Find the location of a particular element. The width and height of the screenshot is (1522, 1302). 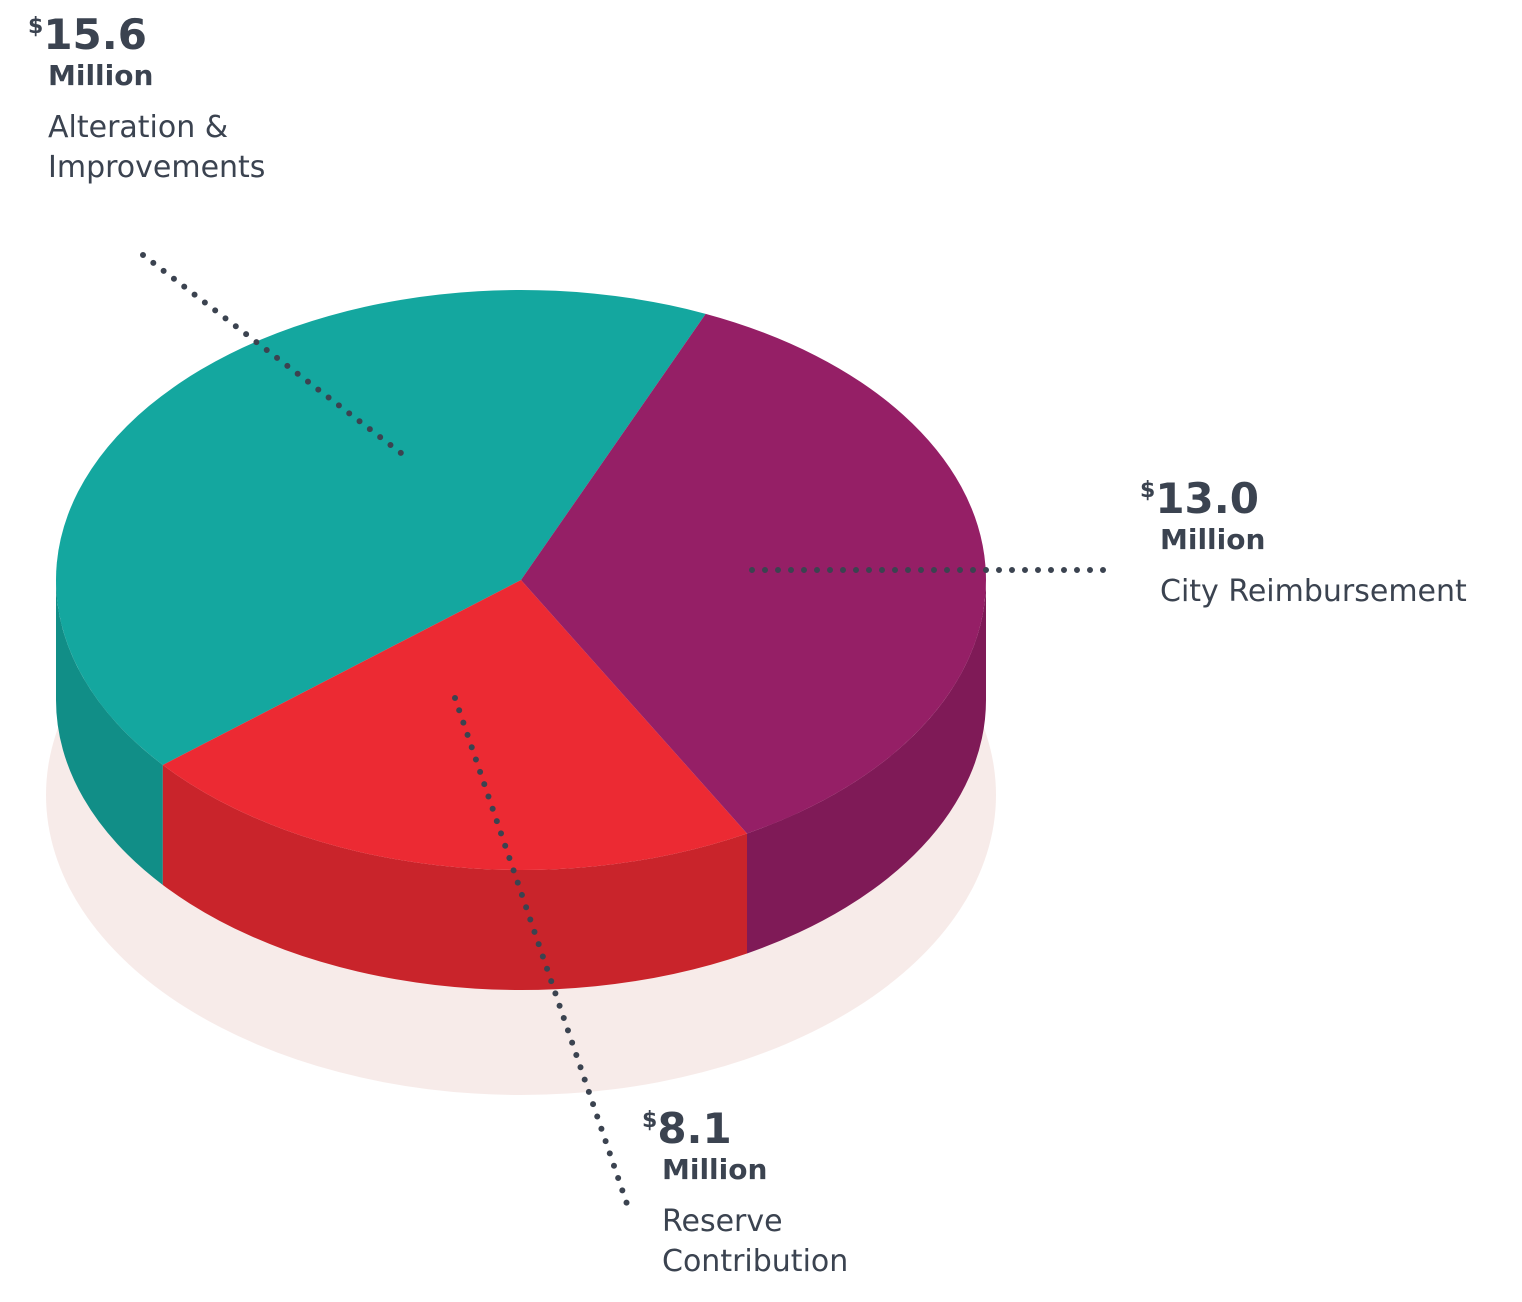

value-row: $13.0 is located at coordinates (1330, 495).